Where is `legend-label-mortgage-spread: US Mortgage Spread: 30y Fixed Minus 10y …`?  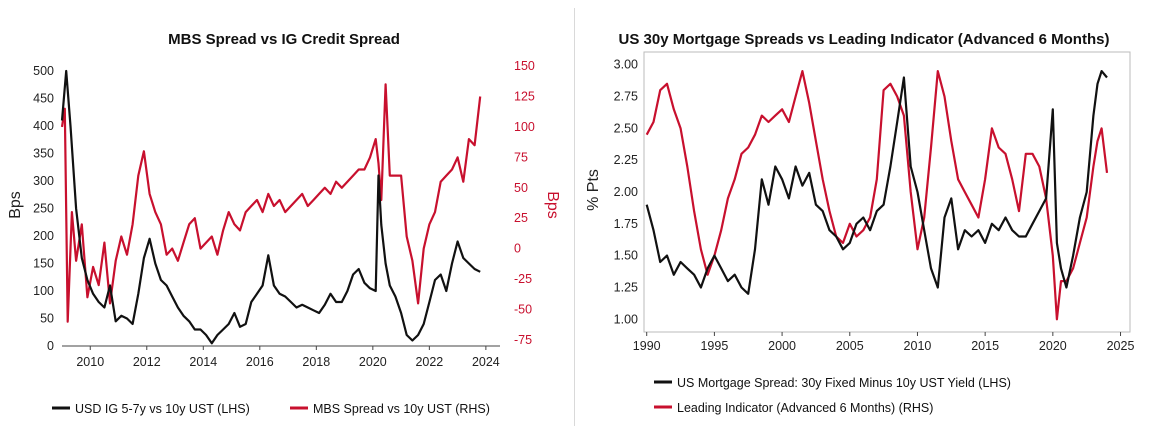 legend-label-mortgage-spread: US Mortgage Spread: 30y Fixed Minus 10y … is located at coordinates (844, 383).